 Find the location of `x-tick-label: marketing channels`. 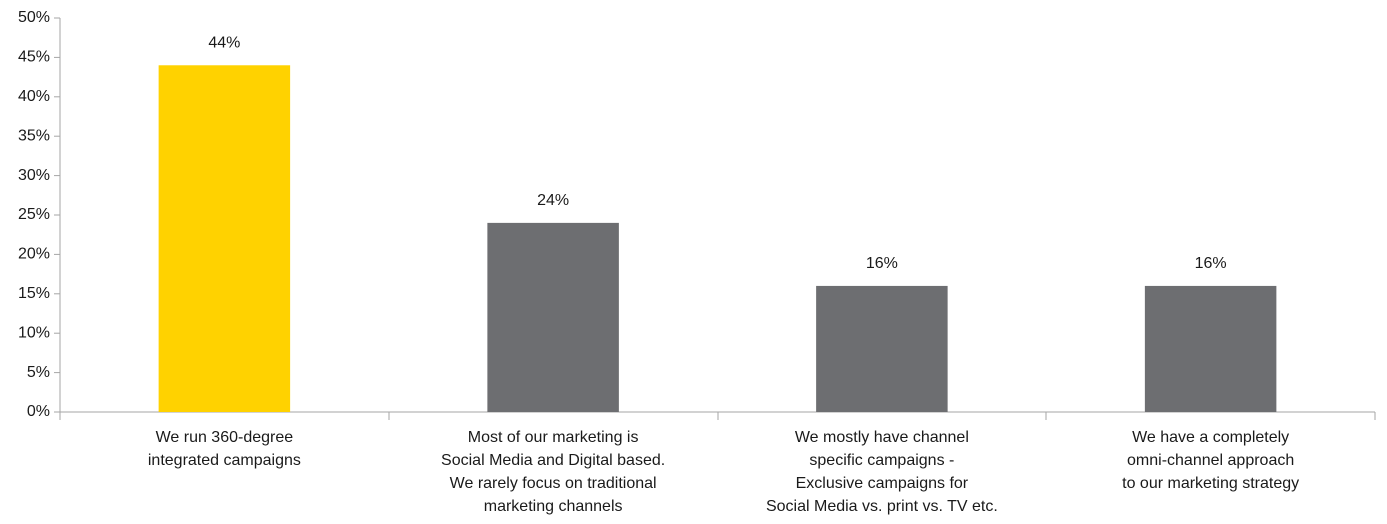

x-tick-label: marketing channels is located at coordinates (553, 506).